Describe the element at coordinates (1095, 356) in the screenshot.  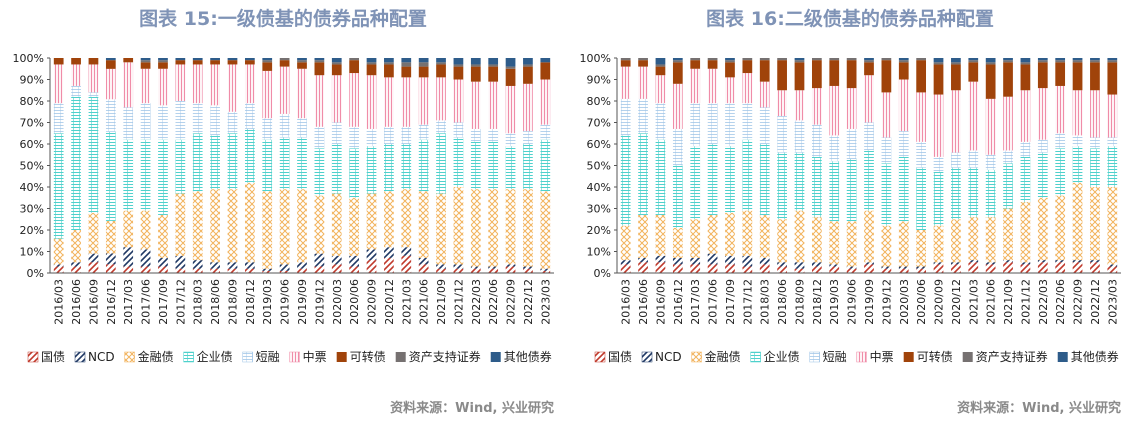
I see `legend-label-other-bond: 其他债券` at that location.